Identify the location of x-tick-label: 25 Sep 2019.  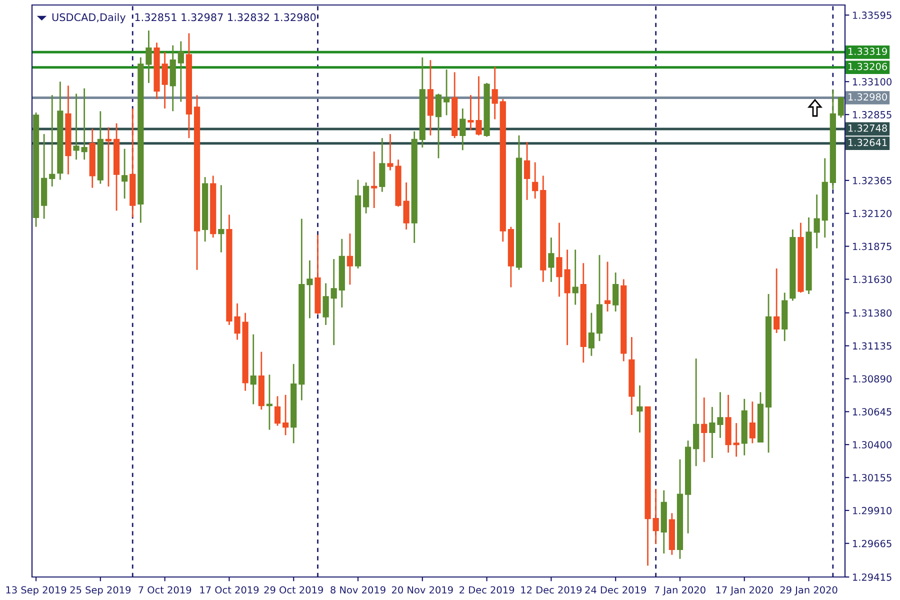
(100, 591).